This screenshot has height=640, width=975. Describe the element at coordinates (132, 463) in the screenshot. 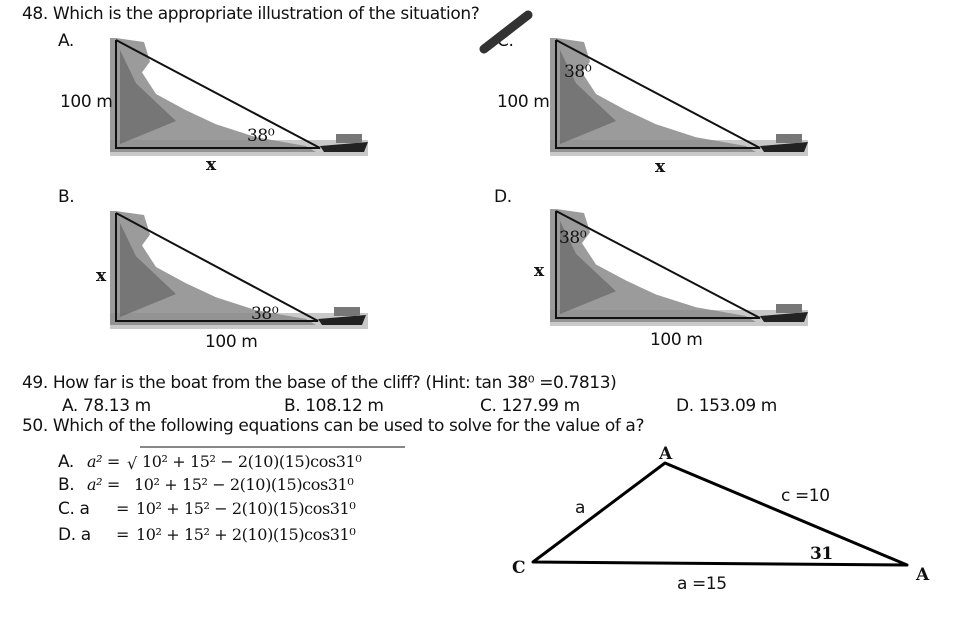

I see `radical: √` at that location.